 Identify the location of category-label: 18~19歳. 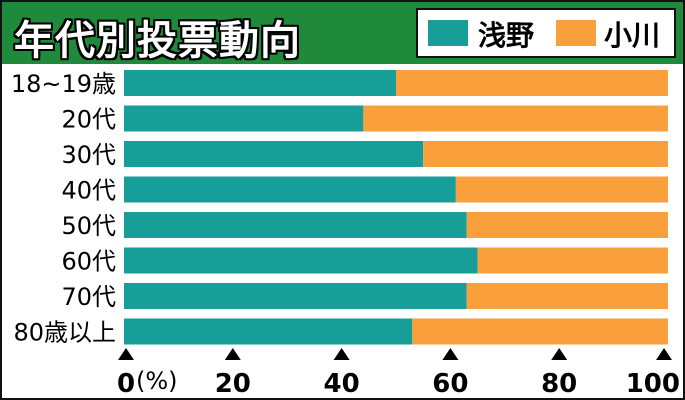
(63, 84).